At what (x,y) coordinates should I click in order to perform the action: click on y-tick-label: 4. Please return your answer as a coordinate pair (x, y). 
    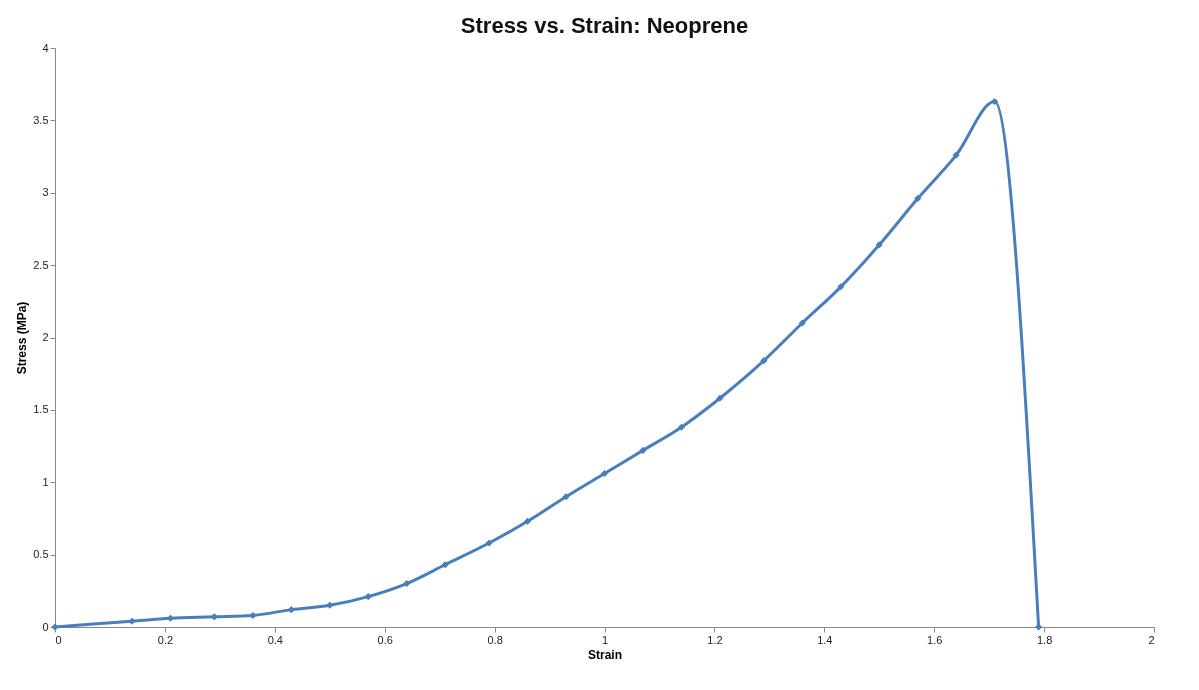
    Looking at the image, I should click on (45, 47).